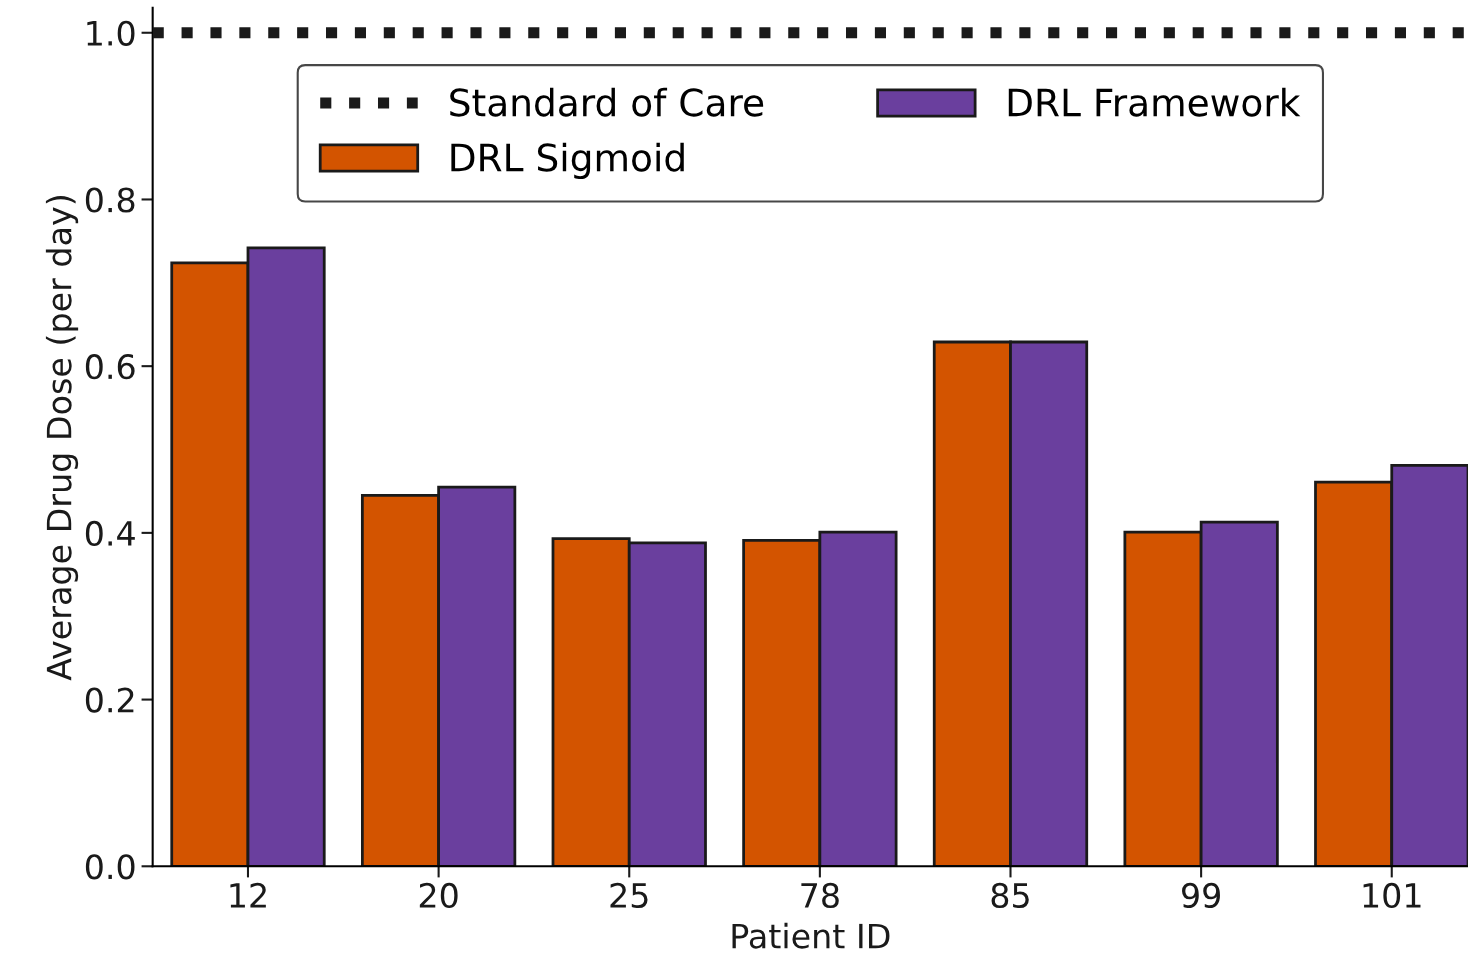 Image resolution: width=1468 pixels, height=969 pixels. What do you see at coordinates (1010, 895) in the screenshot?
I see `x-tick-label: 85` at bounding box center [1010, 895].